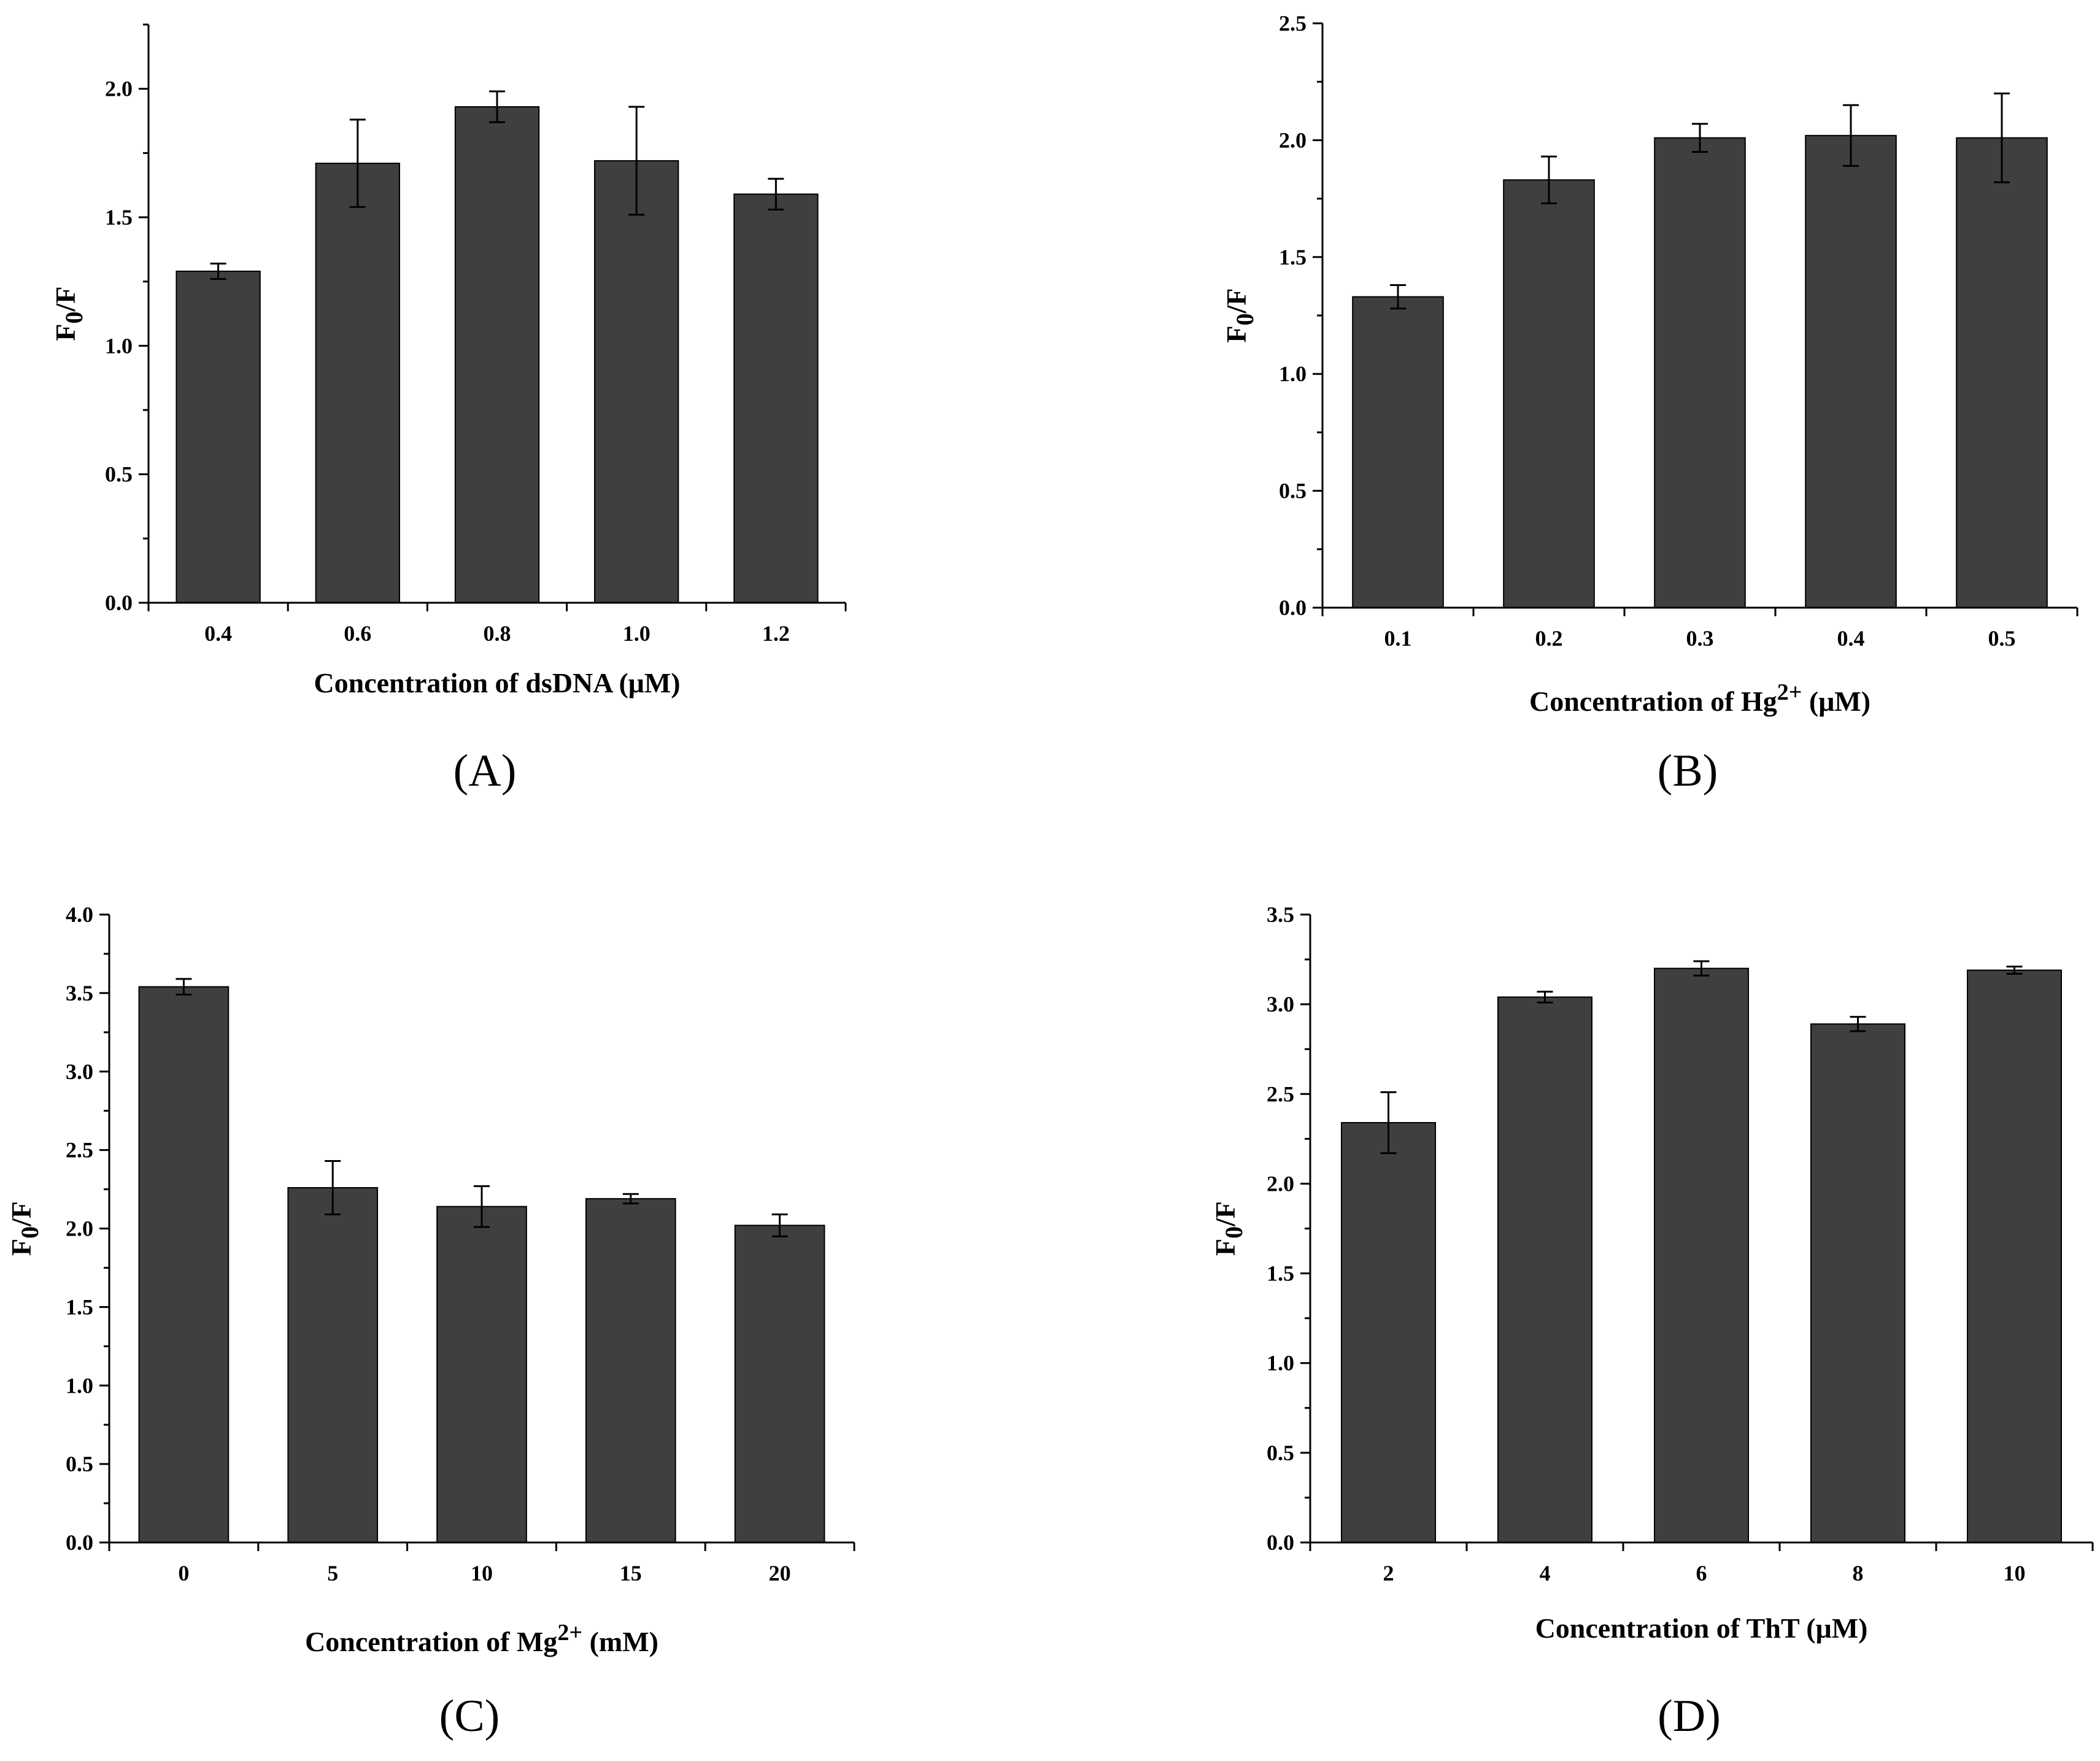 Image resolution: width=2100 pixels, height=1761 pixels. I want to click on x-tick-label: 6, so click(1701, 1573).